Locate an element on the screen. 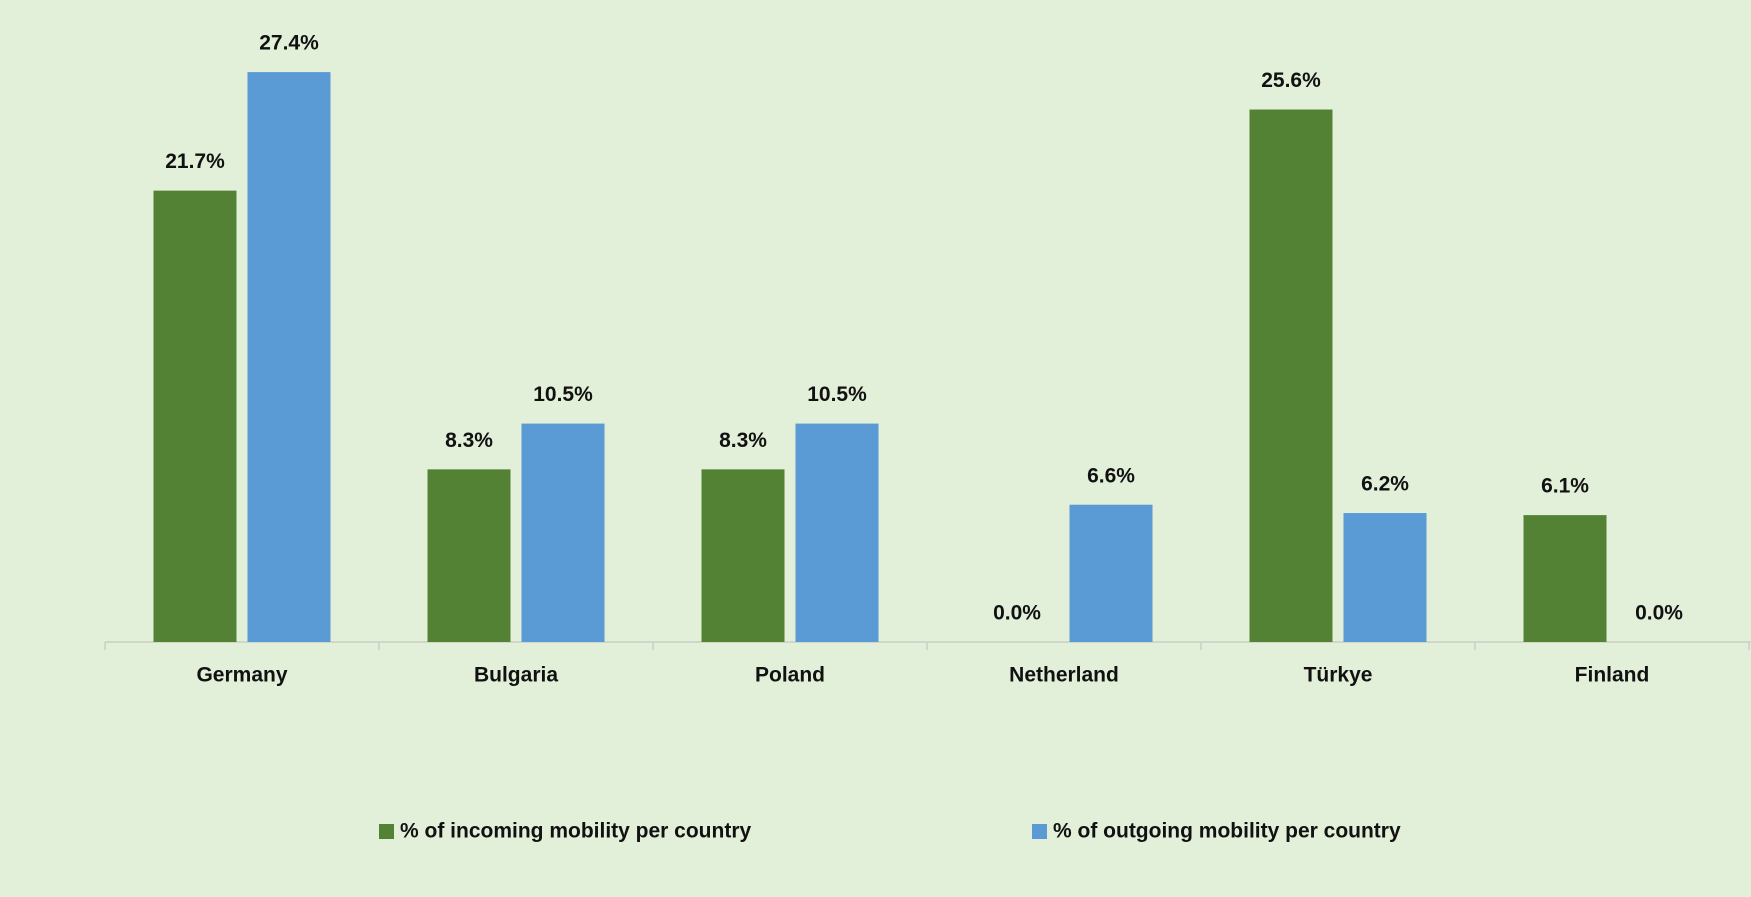 Image resolution: width=1751 pixels, height=897 pixels. x-tick-label: Netherland is located at coordinates (1064, 675).